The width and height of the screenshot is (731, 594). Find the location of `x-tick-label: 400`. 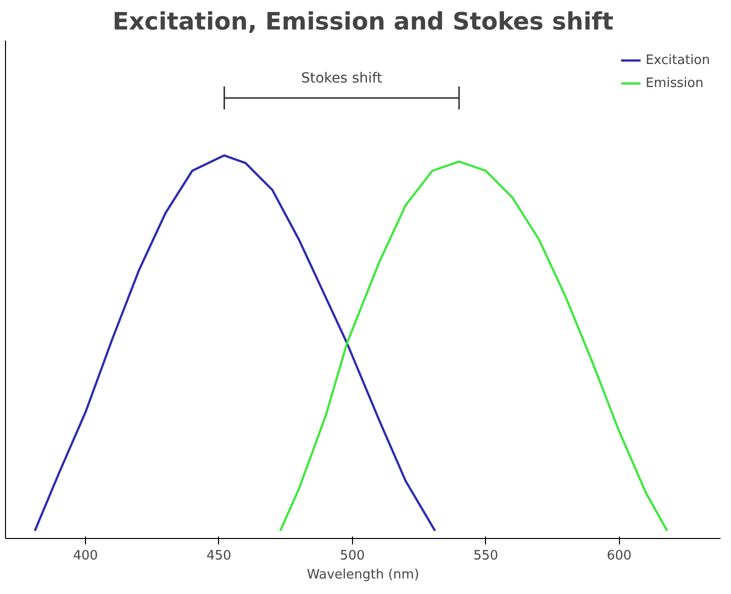

x-tick-label: 400 is located at coordinates (85, 556).